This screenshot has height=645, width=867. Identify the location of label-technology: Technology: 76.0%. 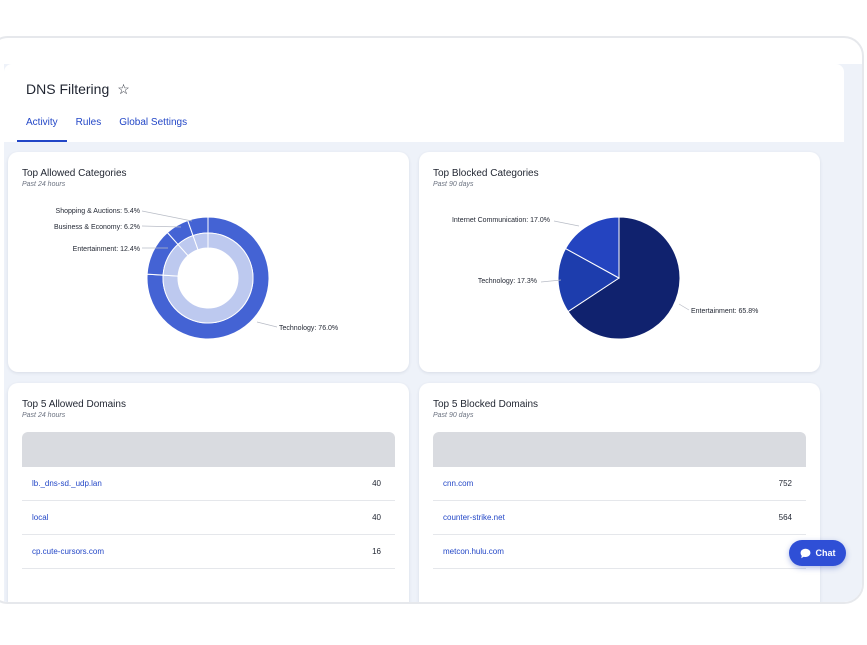
(308, 328).